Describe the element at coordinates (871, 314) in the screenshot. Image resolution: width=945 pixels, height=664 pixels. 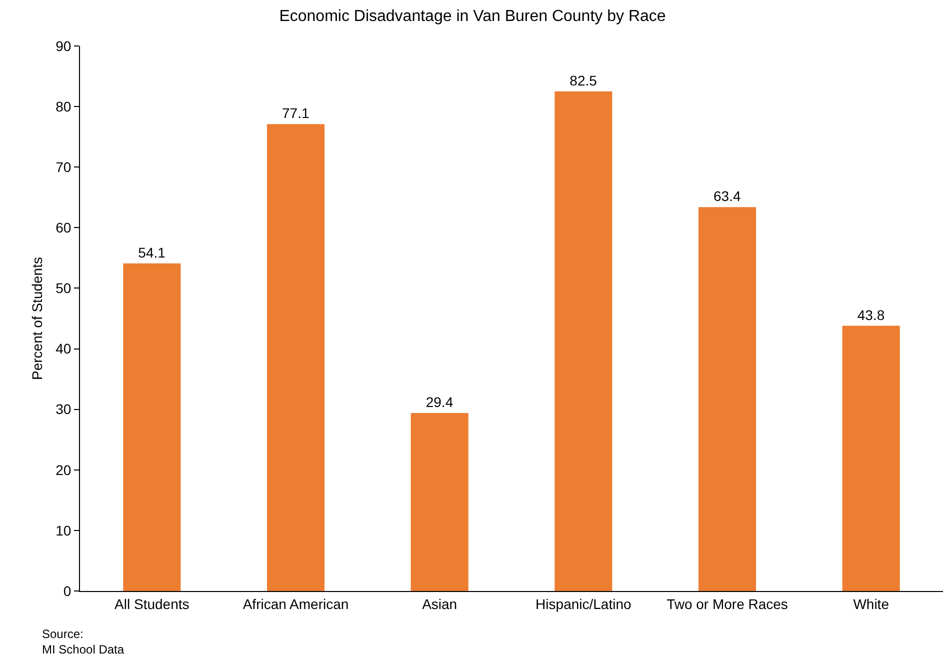
I see `data-label: 43.8` at that location.